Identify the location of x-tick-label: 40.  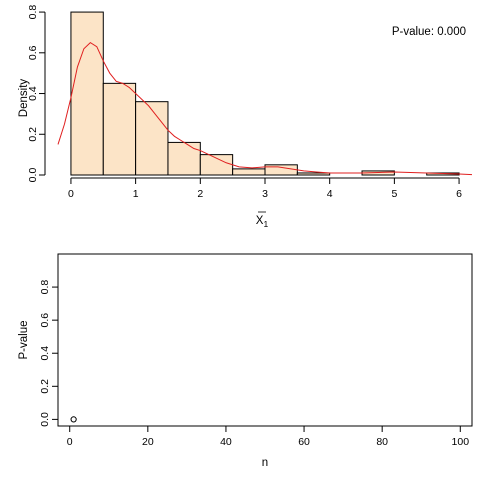
(226, 442).